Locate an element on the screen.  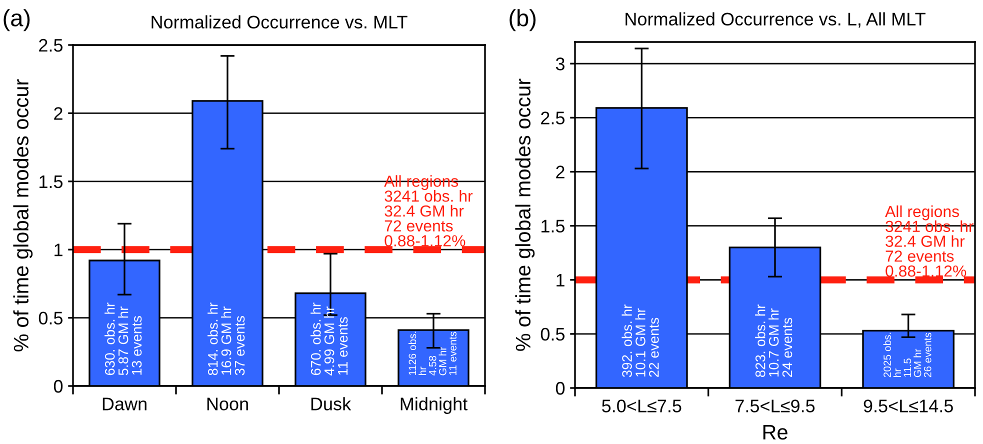
x-tick-label: Dusk is located at coordinates (331, 403).